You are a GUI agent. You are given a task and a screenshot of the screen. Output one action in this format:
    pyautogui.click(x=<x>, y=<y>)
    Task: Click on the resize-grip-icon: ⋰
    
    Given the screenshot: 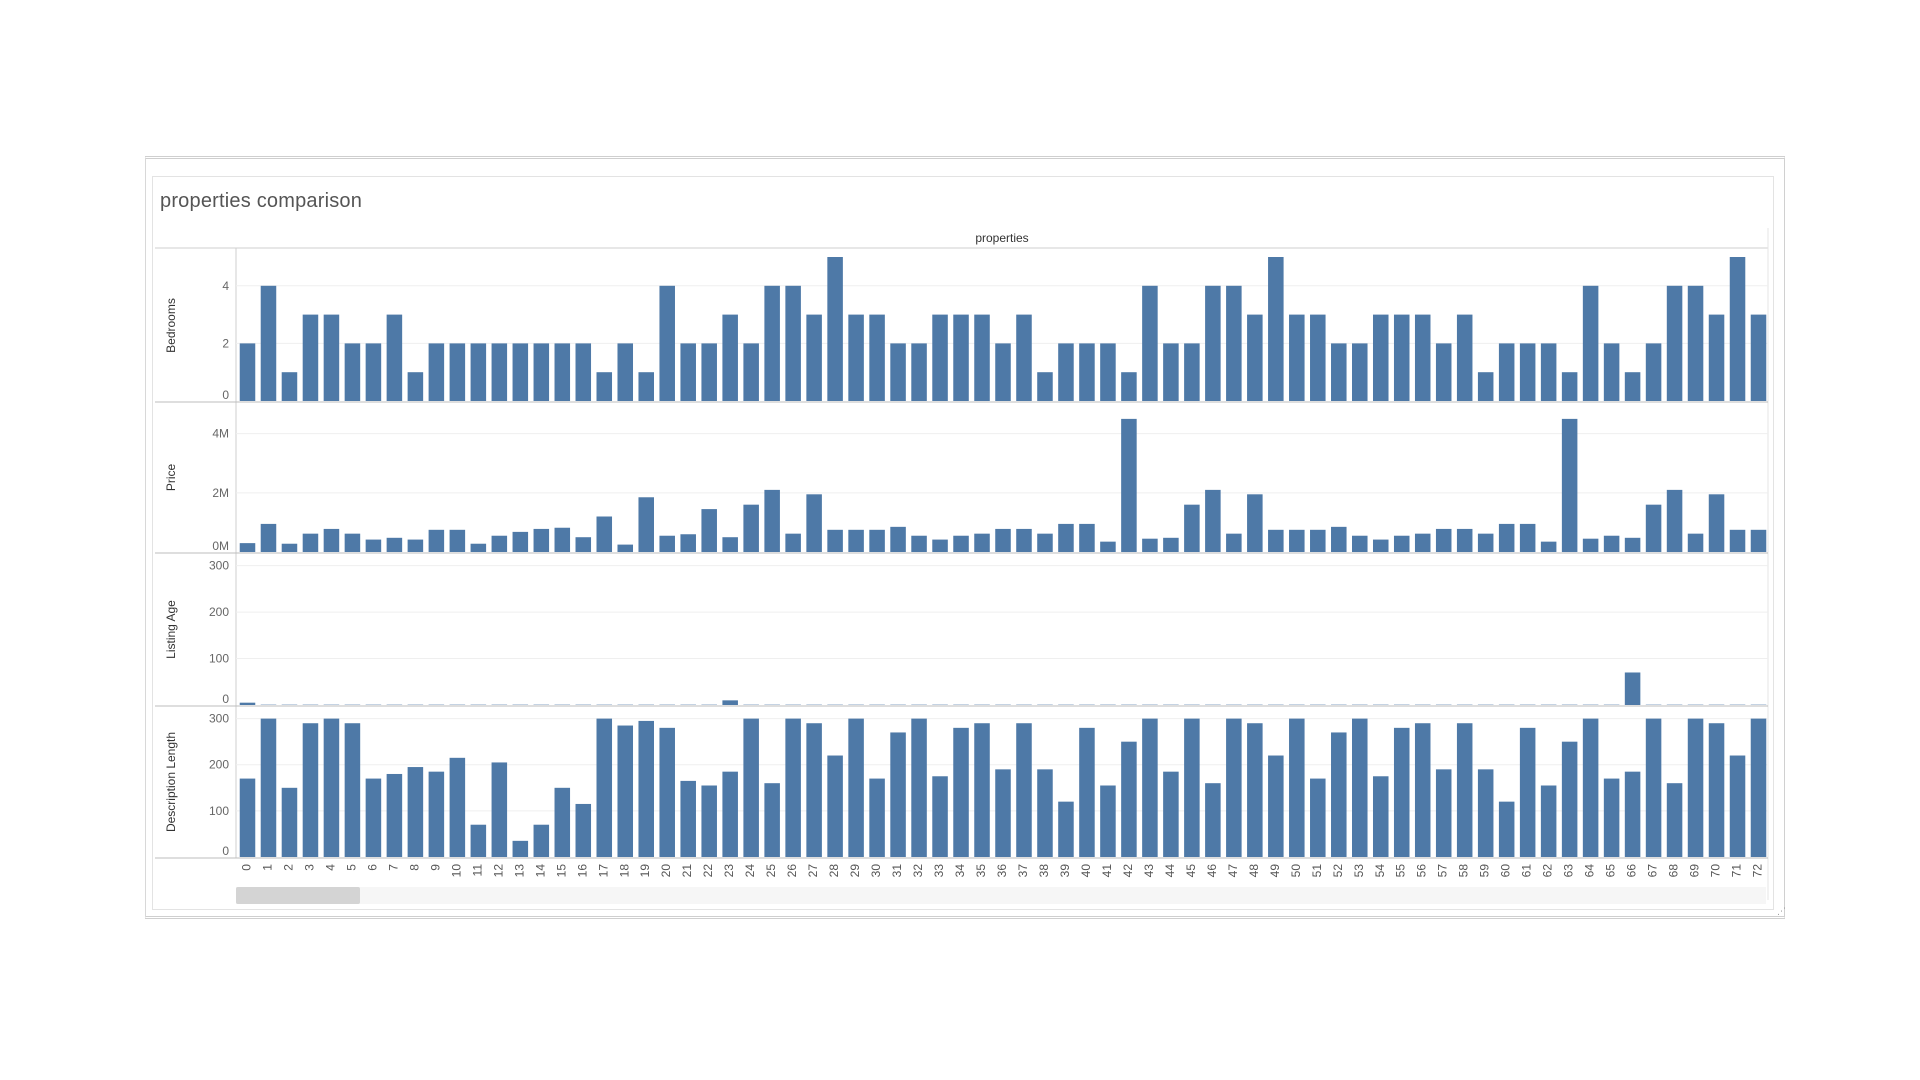 What is the action you would take?
    pyautogui.click(x=1781, y=911)
    